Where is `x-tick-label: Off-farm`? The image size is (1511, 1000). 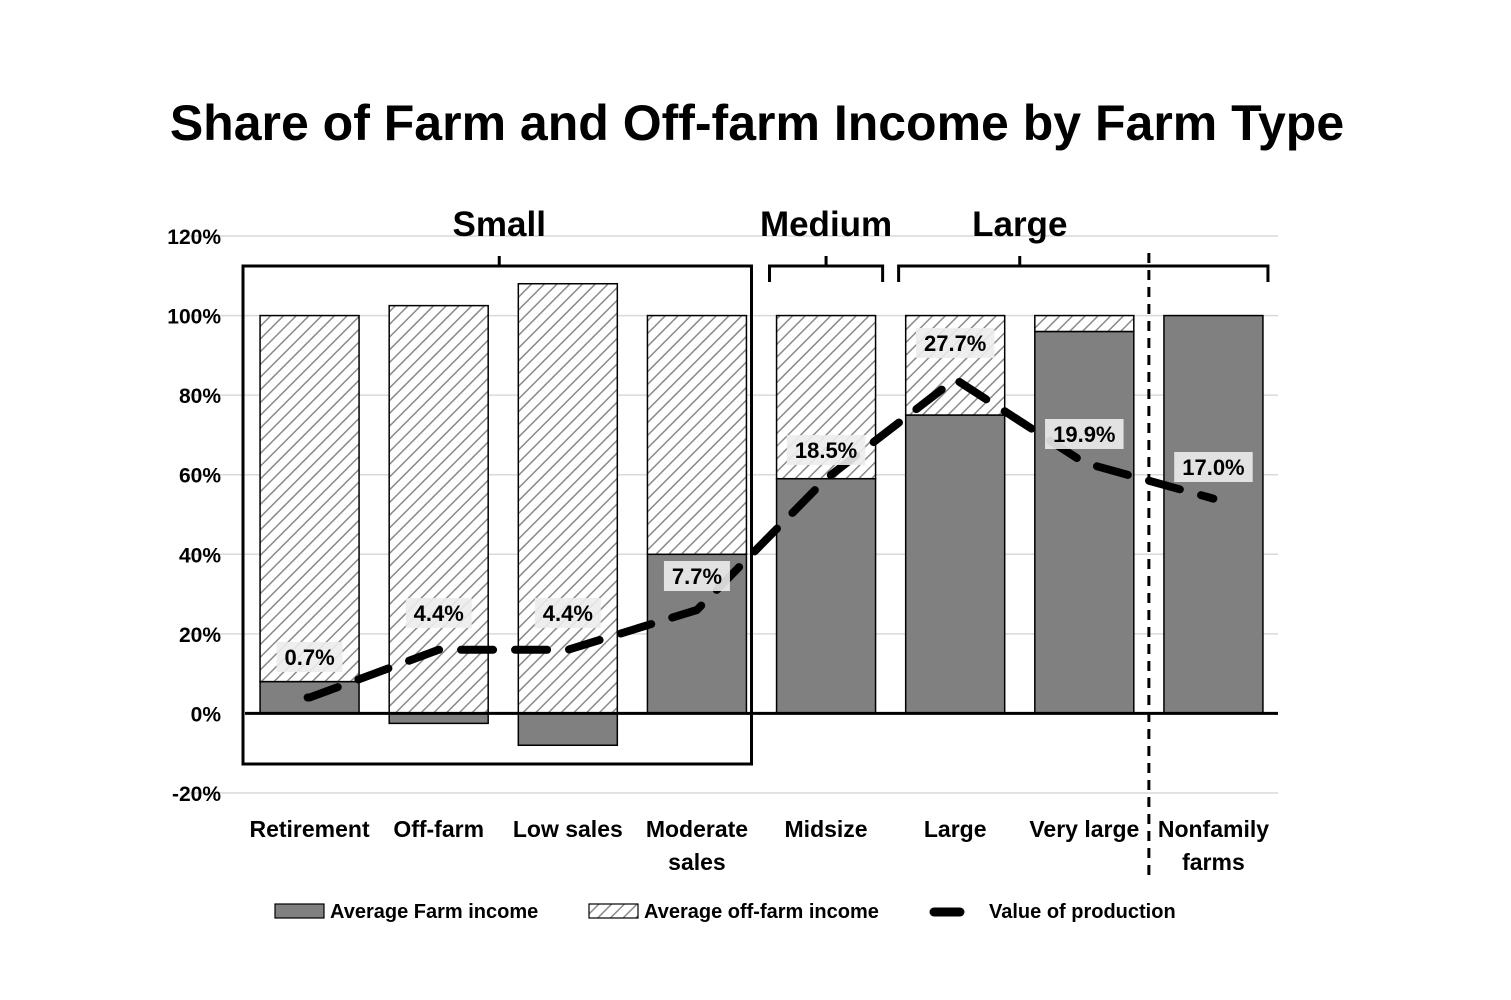
x-tick-label: Off-farm is located at coordinates (438, 829).